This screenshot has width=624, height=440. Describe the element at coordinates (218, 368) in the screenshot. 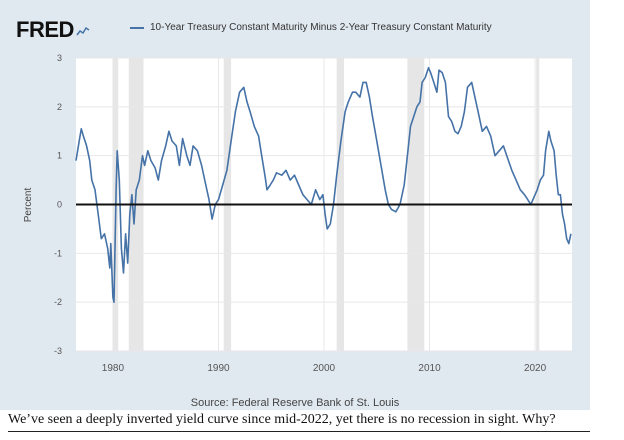

I see `x-tick-label: 1990` at that location.